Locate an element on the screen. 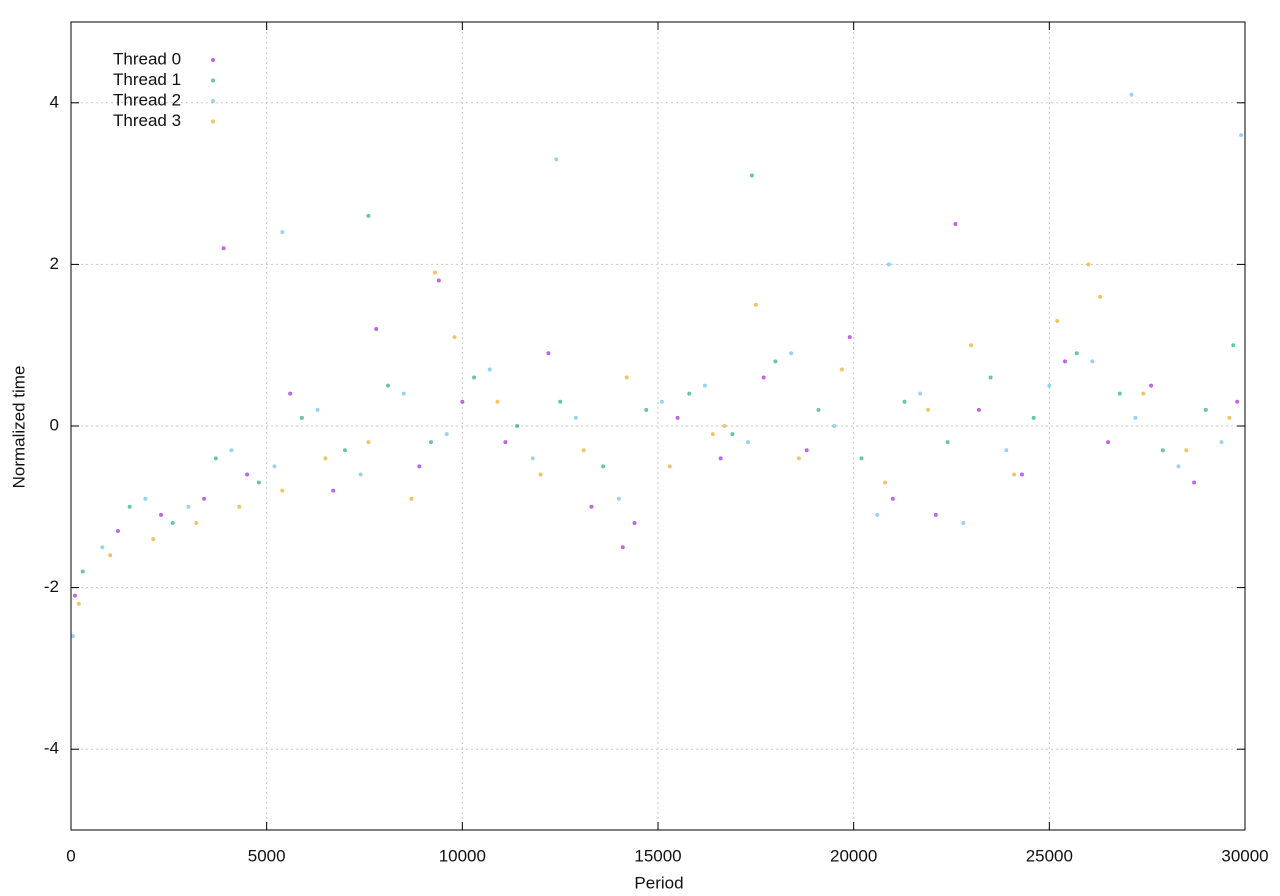  x-tick-label: 30000 is located at coordinates (1244, 855).